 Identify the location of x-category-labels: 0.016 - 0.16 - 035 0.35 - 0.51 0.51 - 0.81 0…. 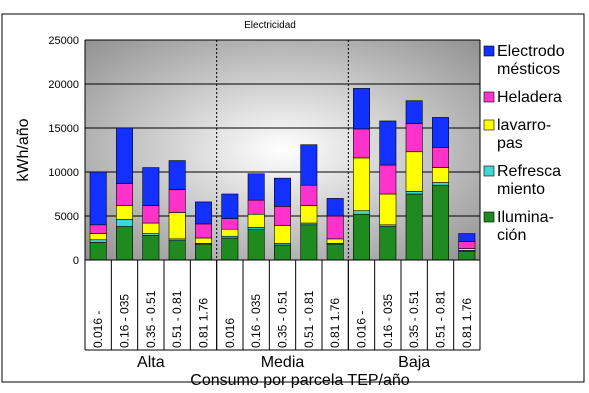
(282, 305).